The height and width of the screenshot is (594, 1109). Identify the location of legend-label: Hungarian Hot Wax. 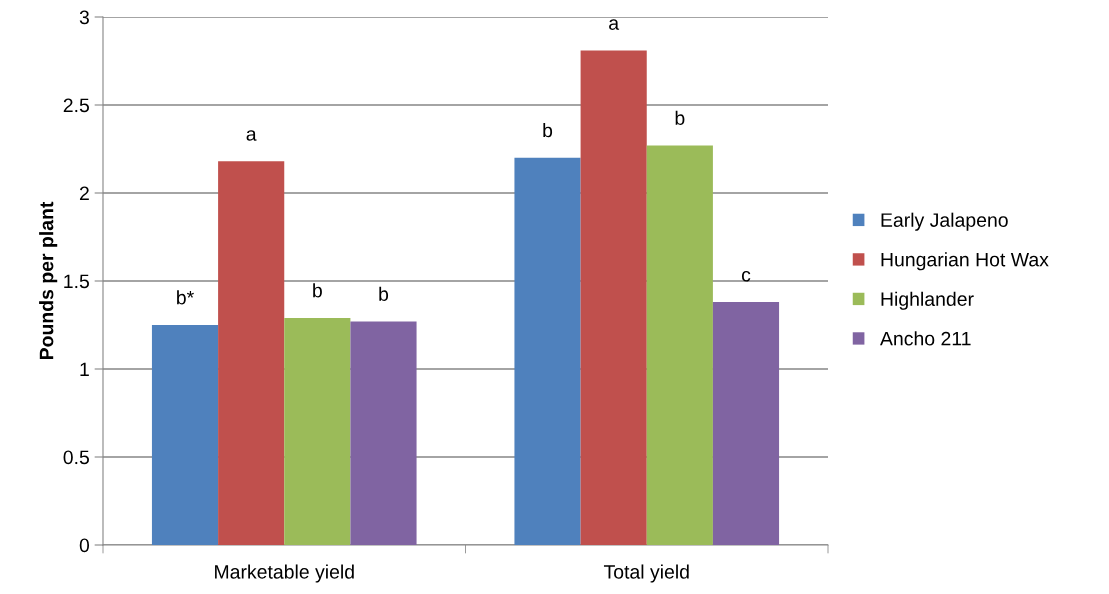
(965, 261).